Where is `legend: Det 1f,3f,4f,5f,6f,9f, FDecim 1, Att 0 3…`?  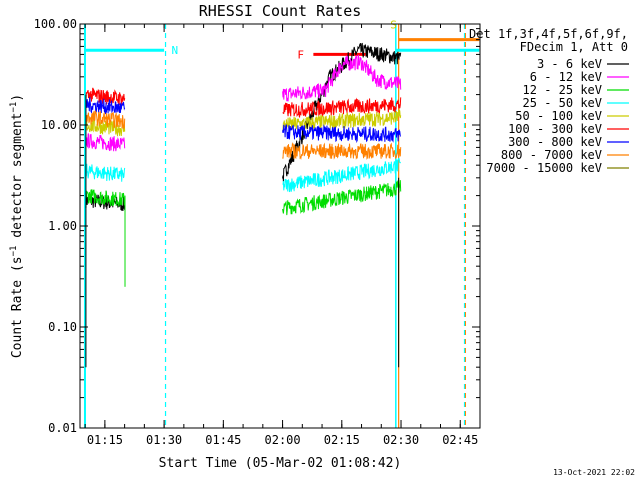
legend: Det 1f,3f,4f,5f,6f,9f, FDecim 1, Att 0 3… is located at coordinates (549, 101).